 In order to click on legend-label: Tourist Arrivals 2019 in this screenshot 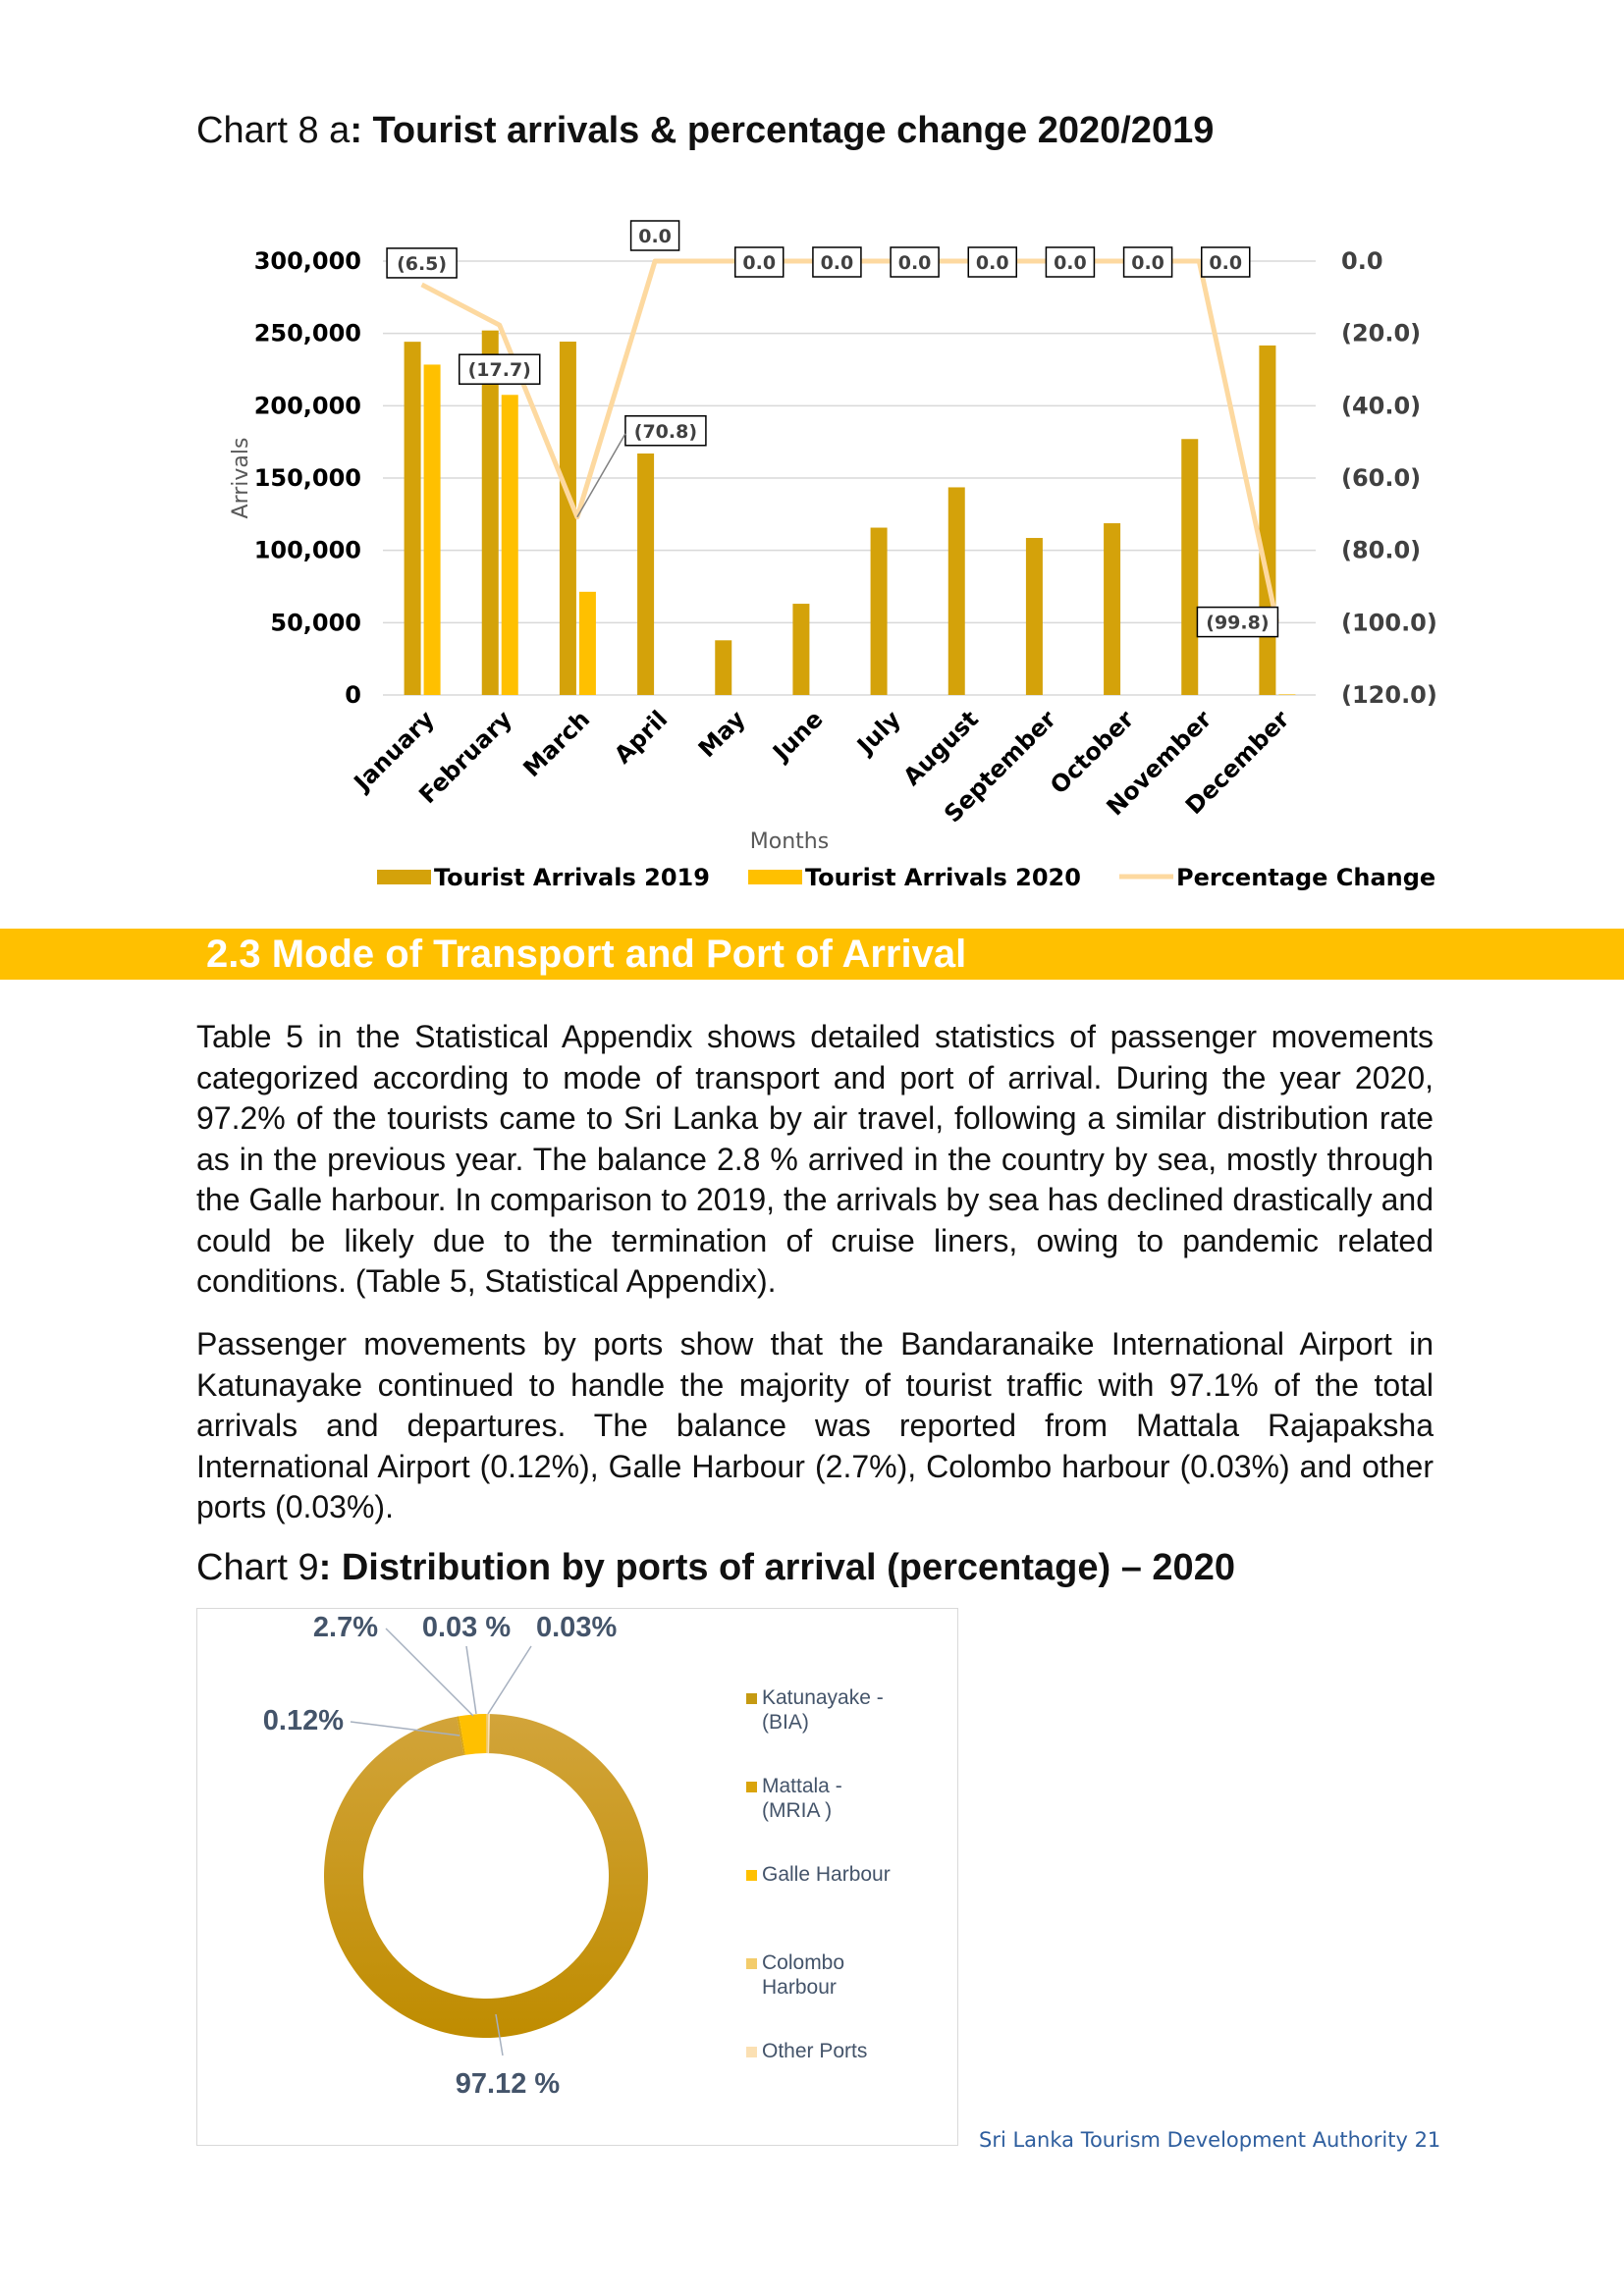, I will do `click(572, 877)`.